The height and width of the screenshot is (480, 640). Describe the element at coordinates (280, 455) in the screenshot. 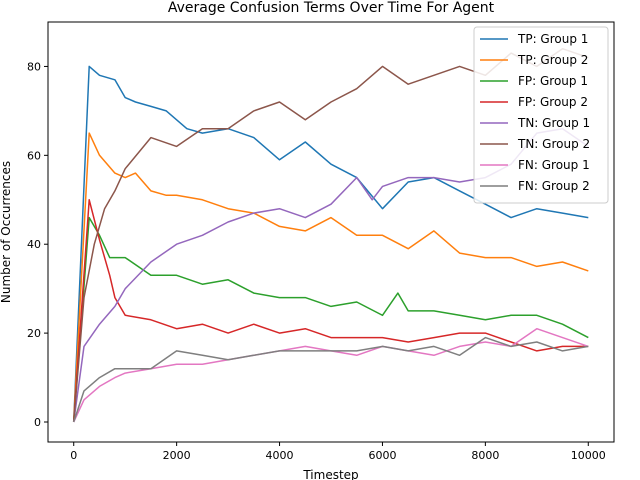

I see `x-tick-label: 4000` at that location.